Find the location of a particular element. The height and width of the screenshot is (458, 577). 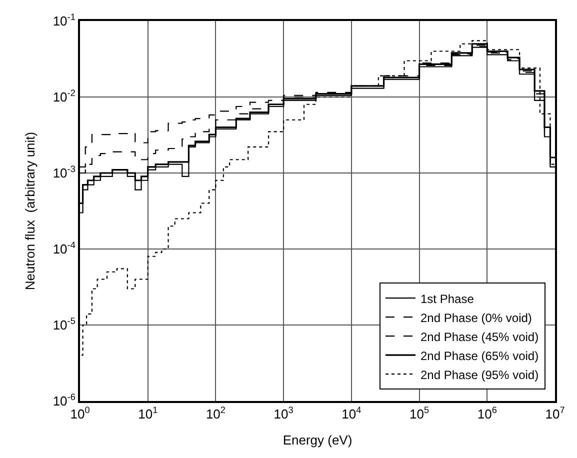

x-tick-label: 10$^{7}$ is located at coordinates (555, 413).